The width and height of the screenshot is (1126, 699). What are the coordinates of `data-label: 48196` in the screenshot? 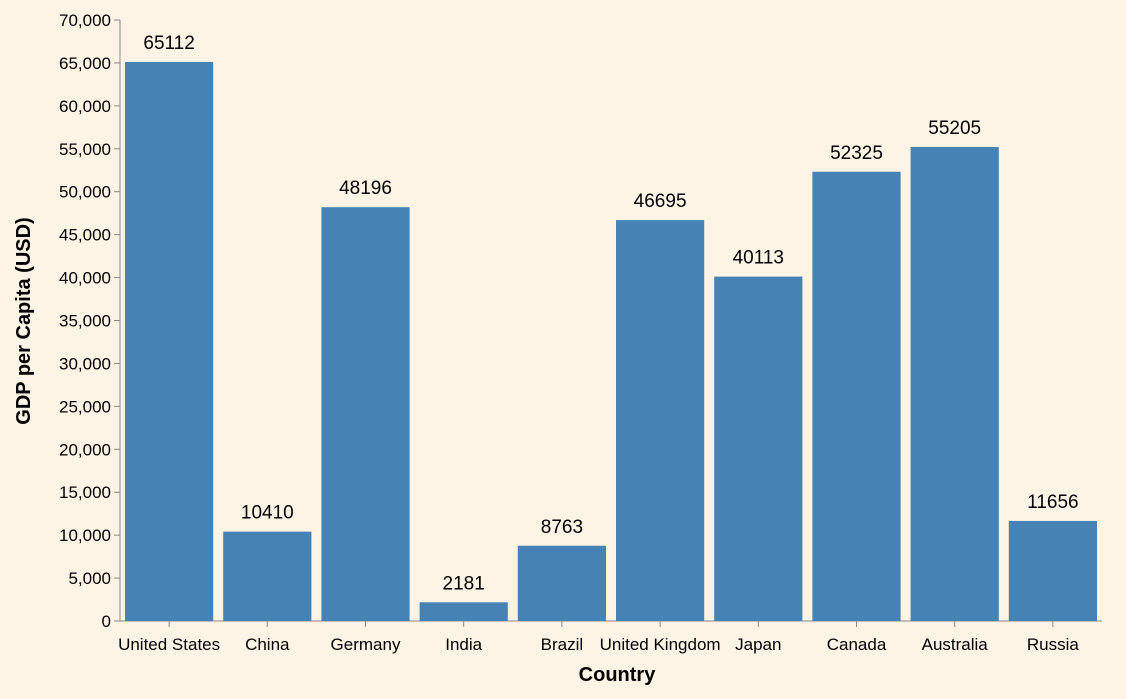 It's located at (365, 188).